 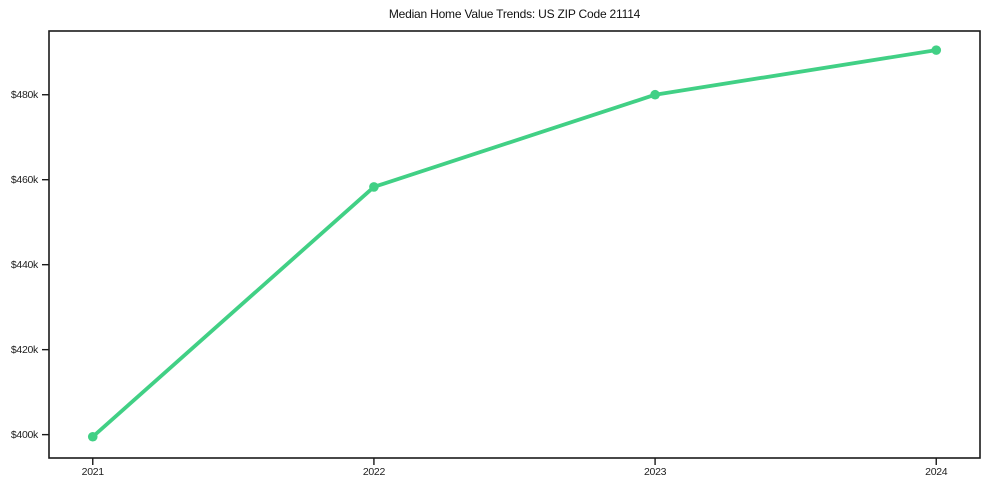 I want to click on y-axis-tick-label: $460k, so click(x=24, y=179).